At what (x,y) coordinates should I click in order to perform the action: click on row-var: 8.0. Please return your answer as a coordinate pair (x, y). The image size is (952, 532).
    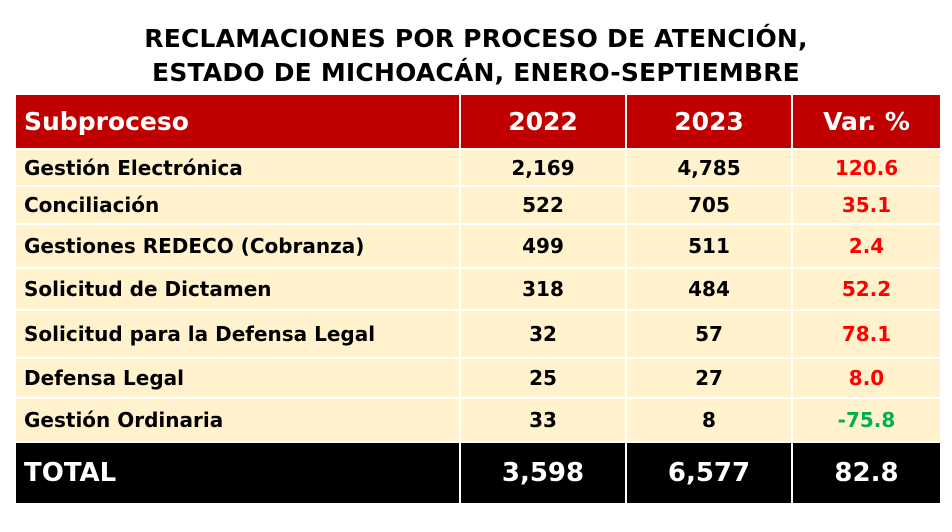
    Looking at the image, I should click on (866, 378).